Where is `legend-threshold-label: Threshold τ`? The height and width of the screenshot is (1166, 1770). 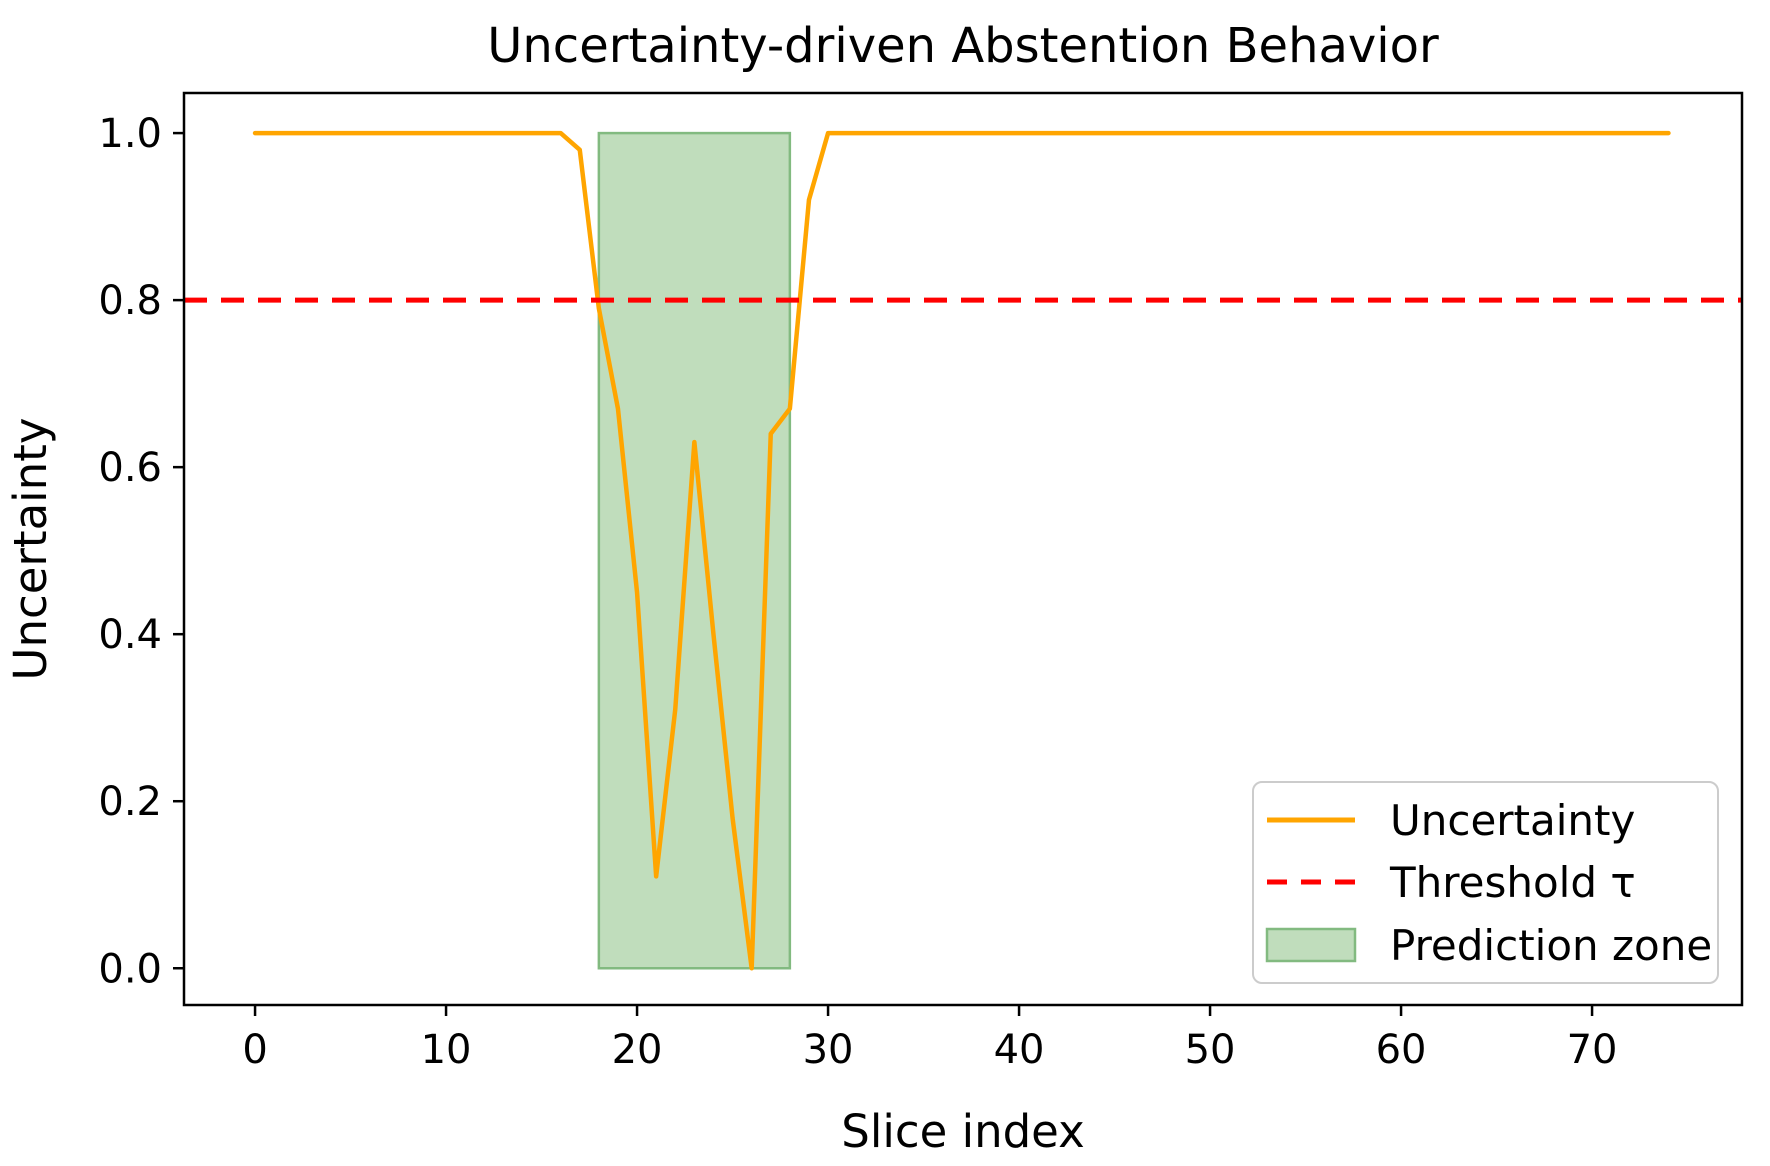
legend-threshold-label: Threshold τ is located at coordinates (1512, 882).